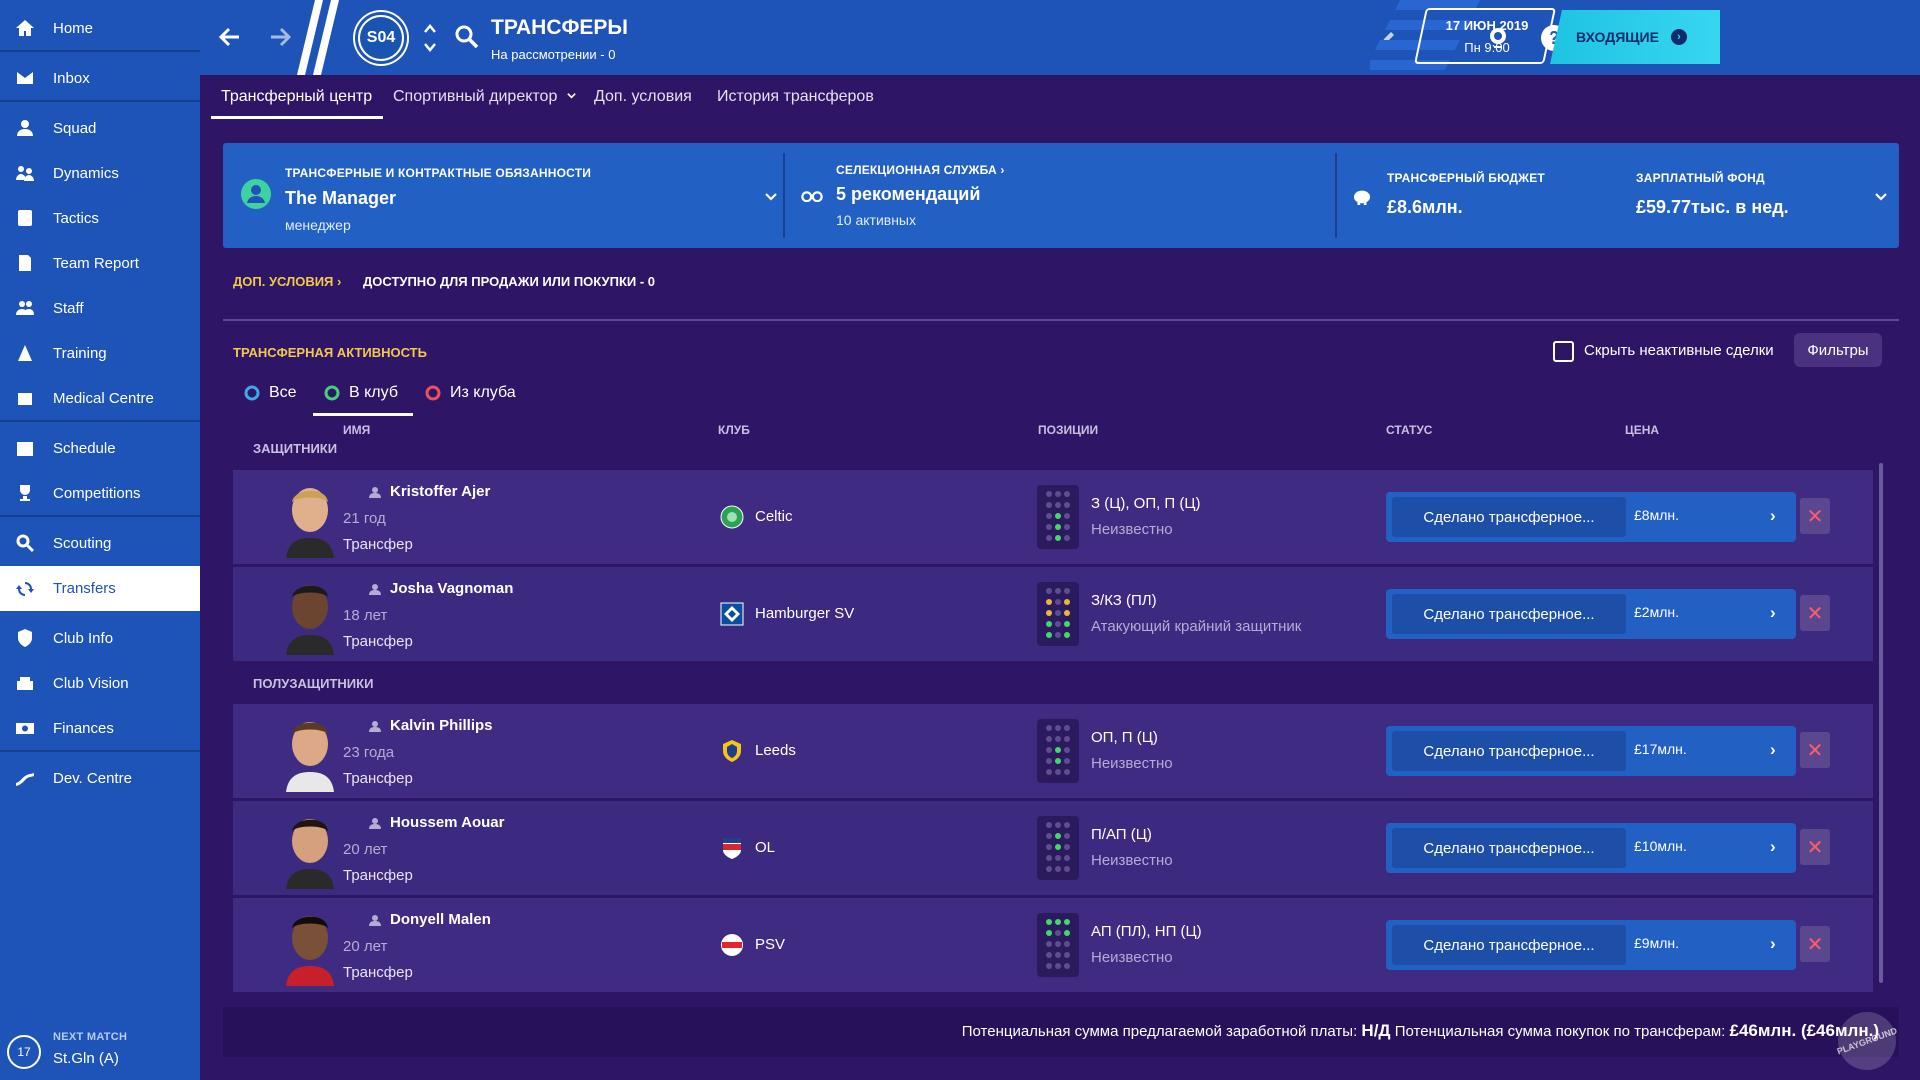  Describe the element at coordinates (100, 128) in the screenshot. I see `sidebar-item-squad: Squad` at that location.